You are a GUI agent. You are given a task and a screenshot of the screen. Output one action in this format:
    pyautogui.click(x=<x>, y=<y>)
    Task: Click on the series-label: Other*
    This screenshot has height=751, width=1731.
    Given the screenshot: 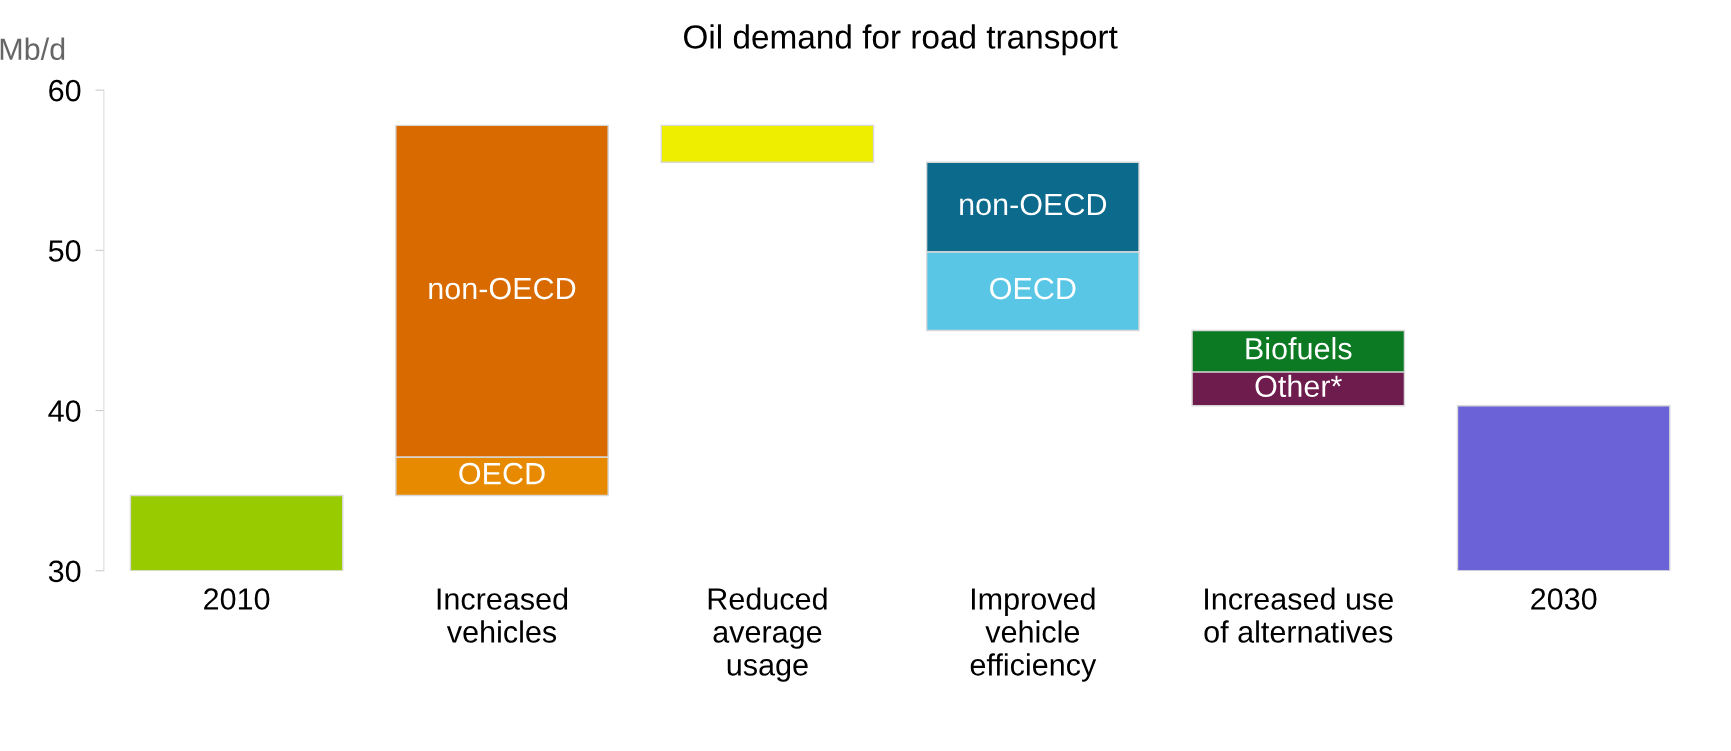 What is the action you would take?
    pyautogui.click(x=1298, y=386)
    